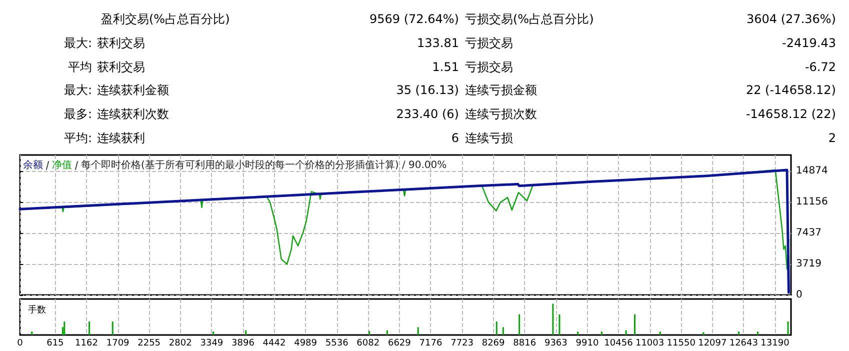 This screenshot has width=849, height=351. Describe the element at coordinates (243, 343) in the screenshot. I see `x-tick-label: 3896` at that location.